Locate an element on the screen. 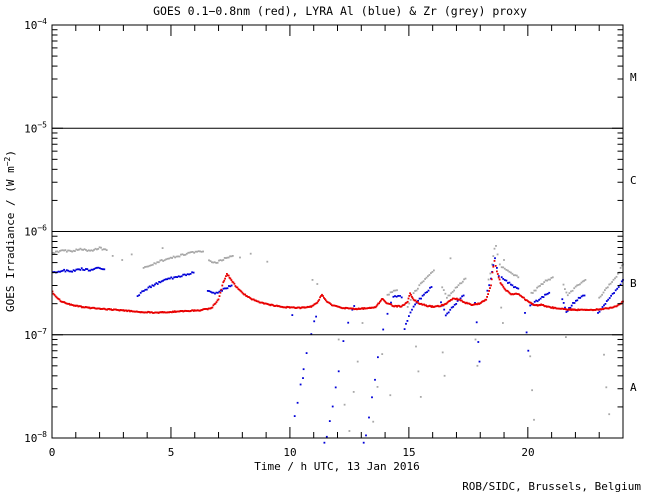 The height and width of the screenshot is (500, 650). x-axis-label: Time / h UTC, 13 Jan 2016 is located at coordinates (337, 466).